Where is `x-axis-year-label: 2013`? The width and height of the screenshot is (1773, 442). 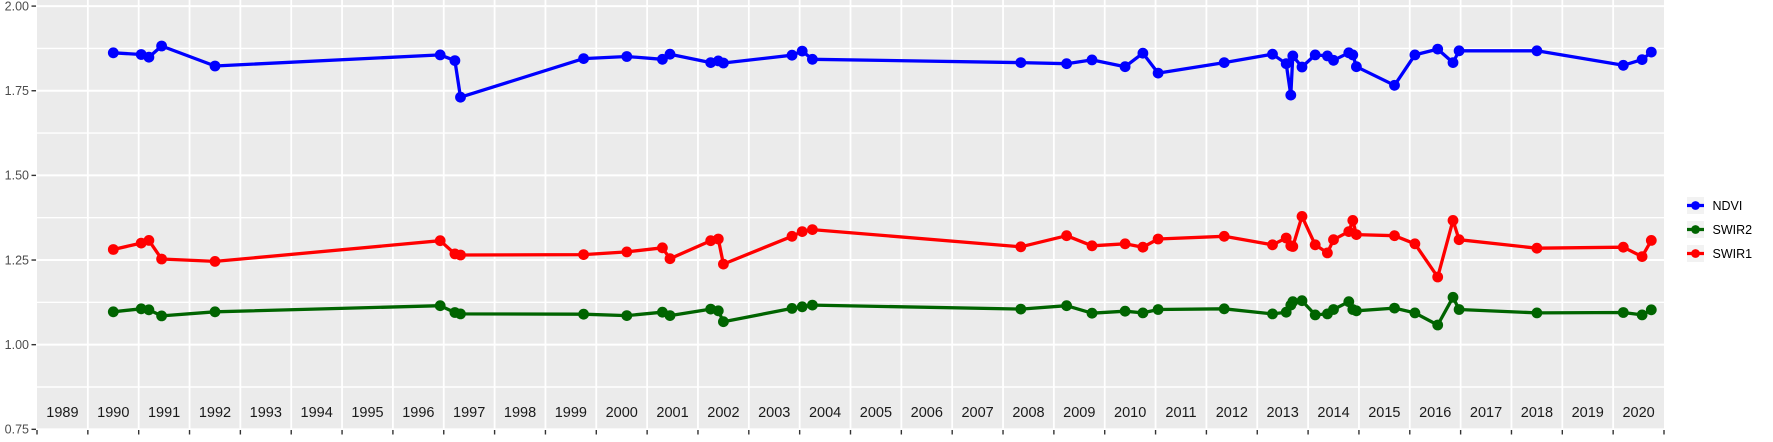 x-axis-year-label: 2013 is located at coordinates (1283, 413).